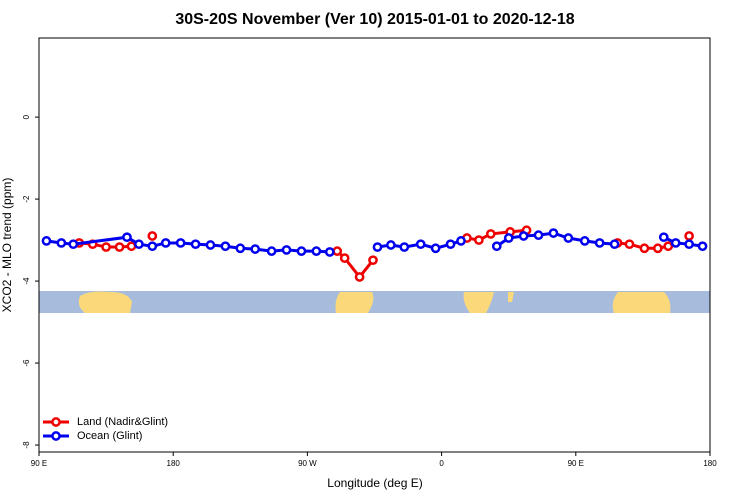 The width and height of the screenshot is (750, 500). Describe the element at coordinates (26, 116) in the screenshot. I see `y-tick-label: 0` at that location.